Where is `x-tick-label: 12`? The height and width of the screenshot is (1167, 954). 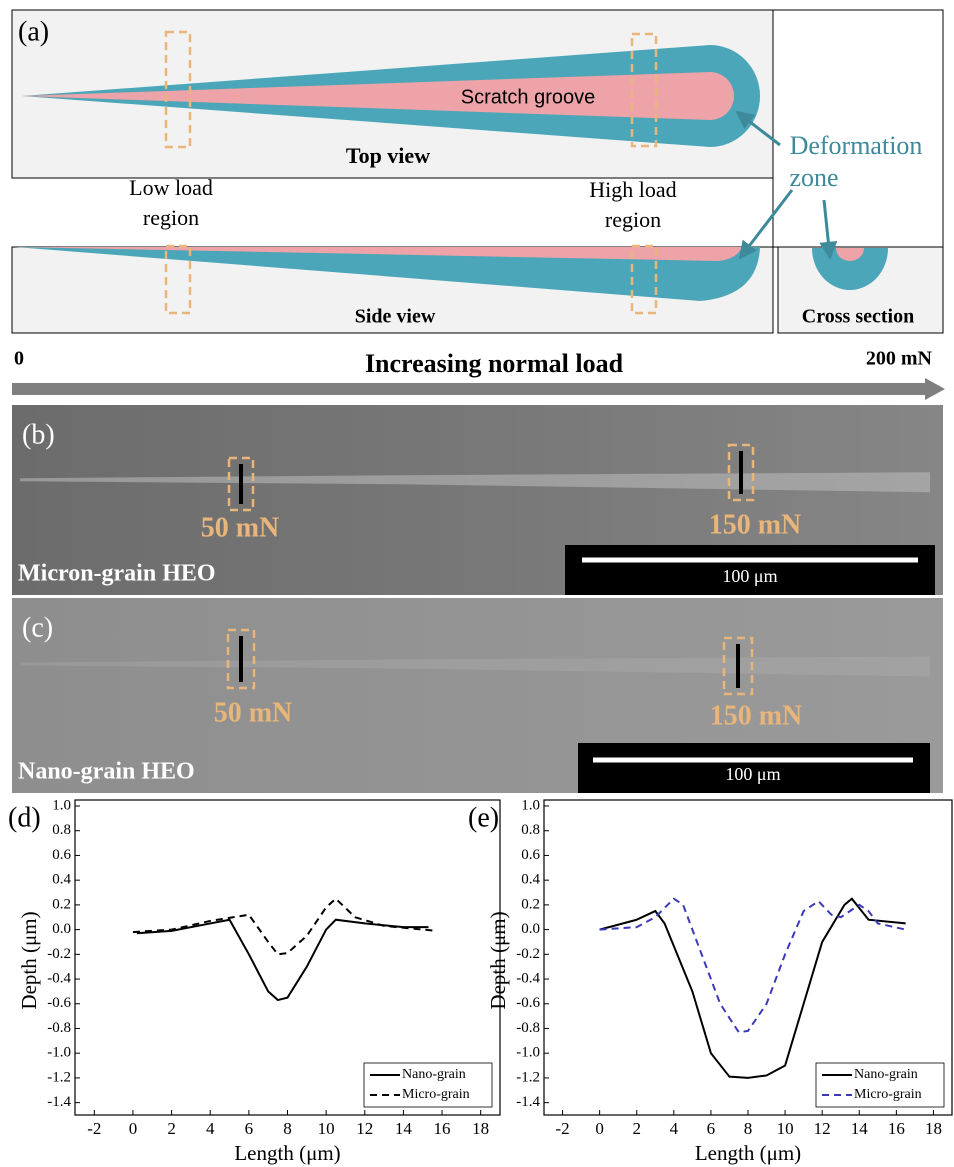 x-tick-label: 12 is located at coordinates (364, 1128).